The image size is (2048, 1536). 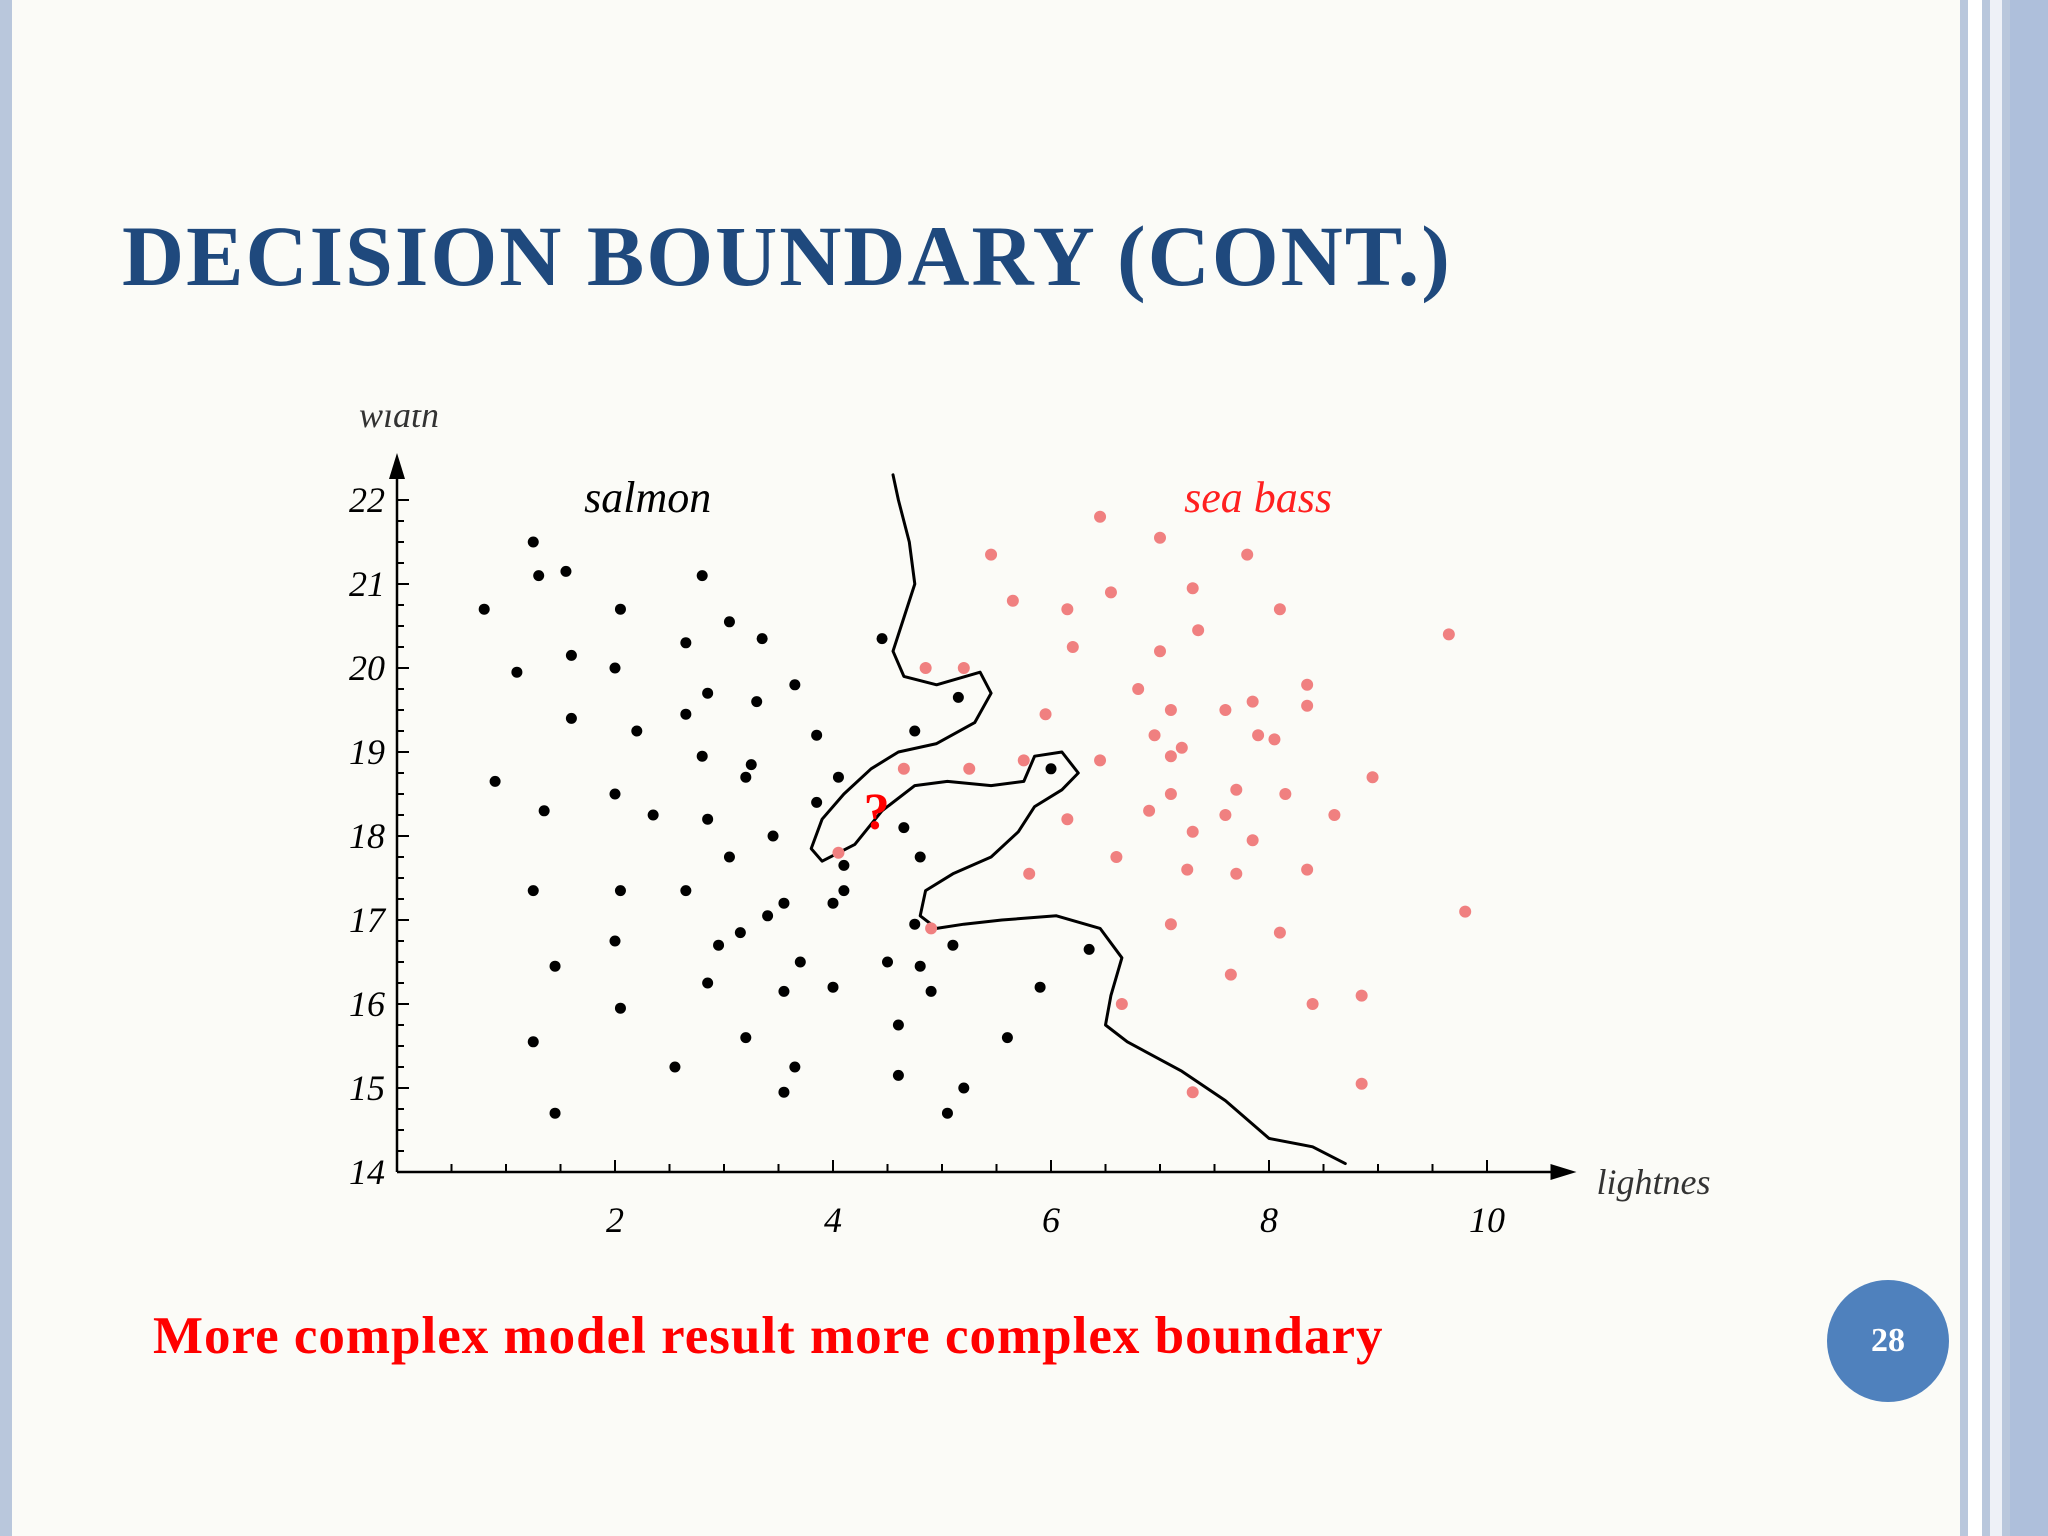 What do you see at coordinates (397, 466) in the screenshot?
I see `y-axis-arrow` at bounding box center [397, 466].